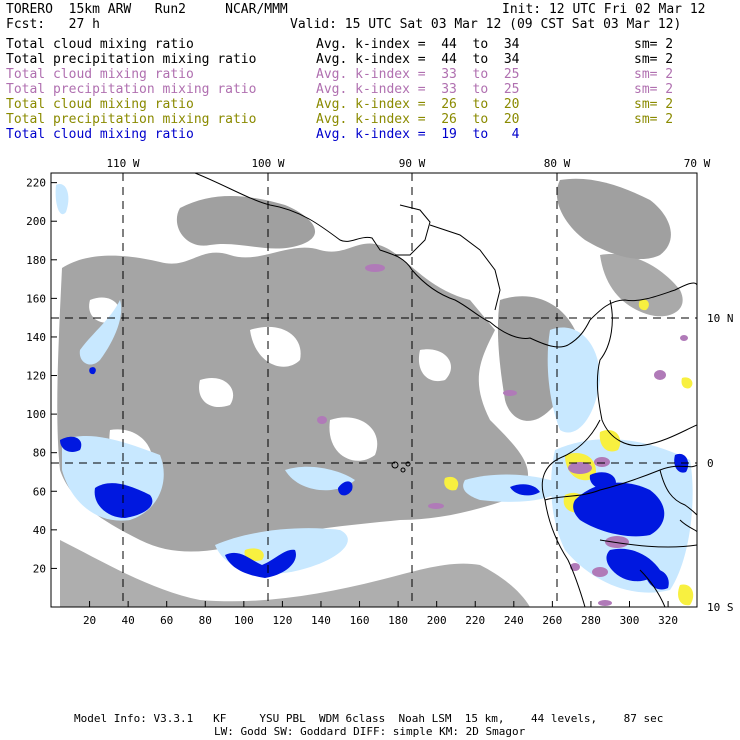  I want to click on x-tick-label: 120, so click(282, 620).